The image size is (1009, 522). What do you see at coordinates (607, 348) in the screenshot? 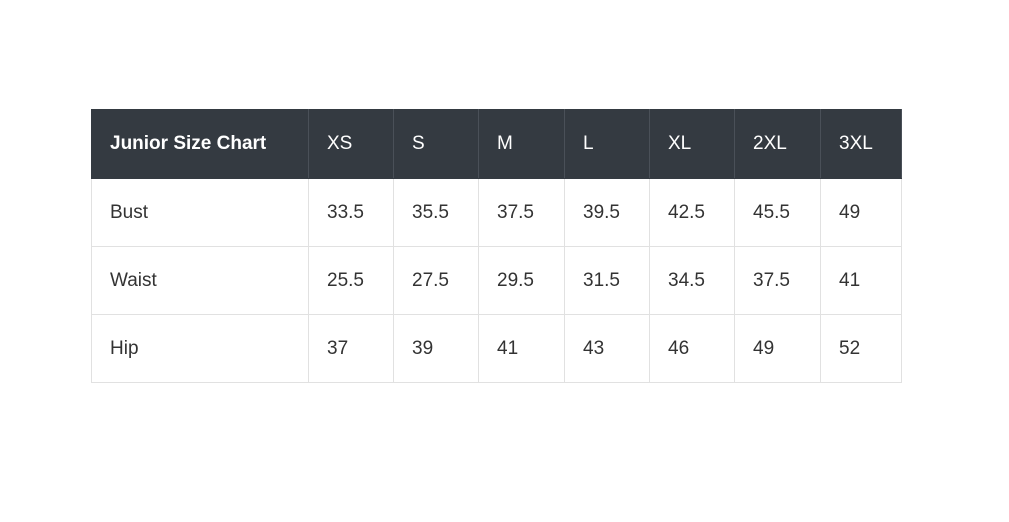
I see `size-value: 43` at bounding box center [607, 348].